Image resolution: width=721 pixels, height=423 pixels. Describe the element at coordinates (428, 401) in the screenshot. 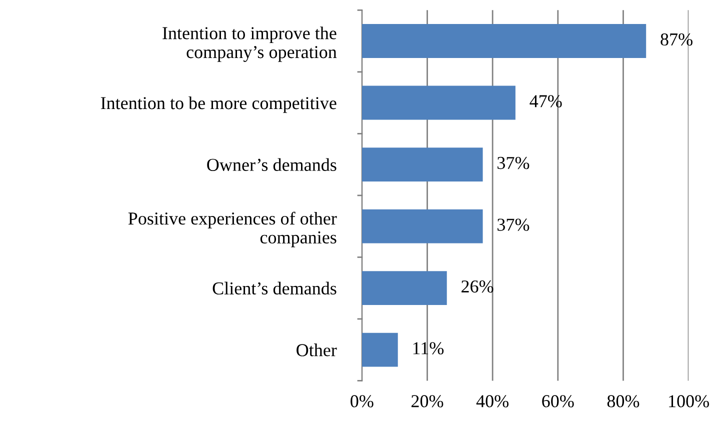

I see `x-tick-label: 20%` at that location.